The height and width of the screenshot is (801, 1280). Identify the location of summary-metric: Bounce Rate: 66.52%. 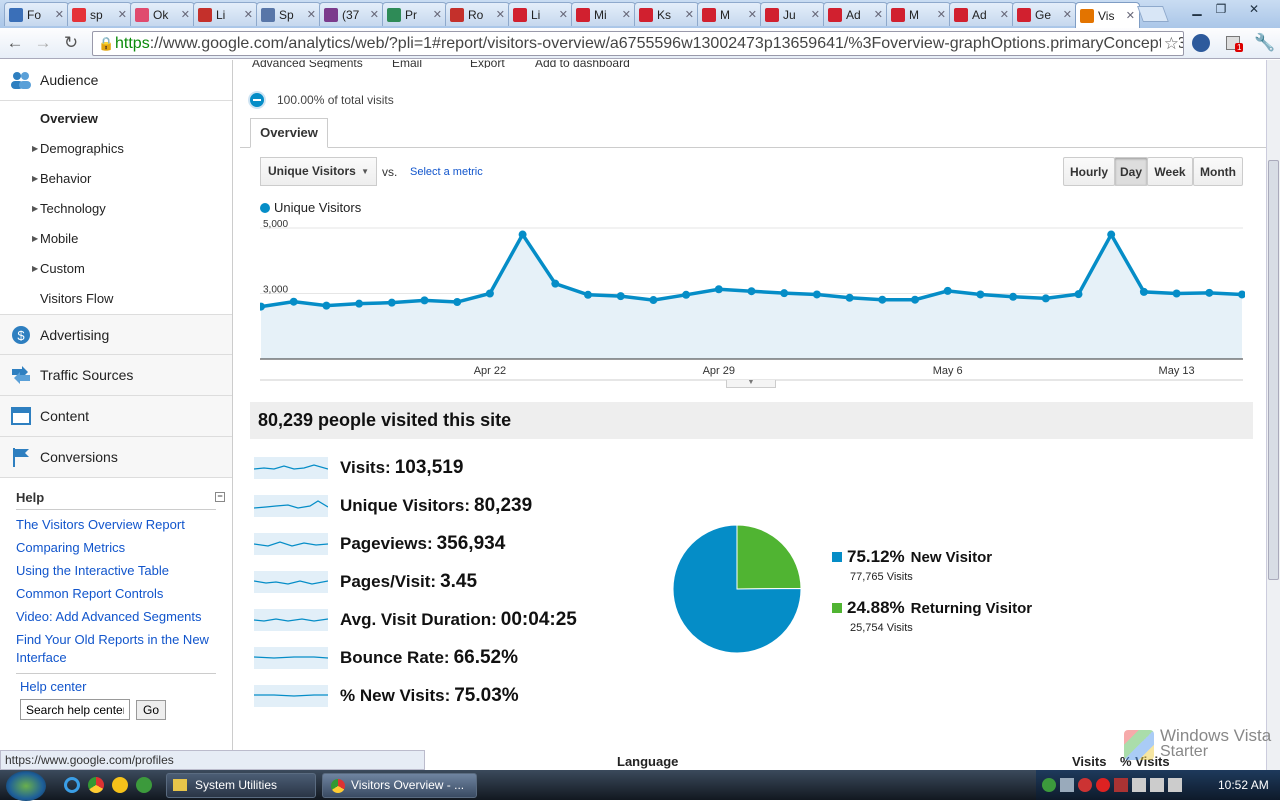
(385, 658).